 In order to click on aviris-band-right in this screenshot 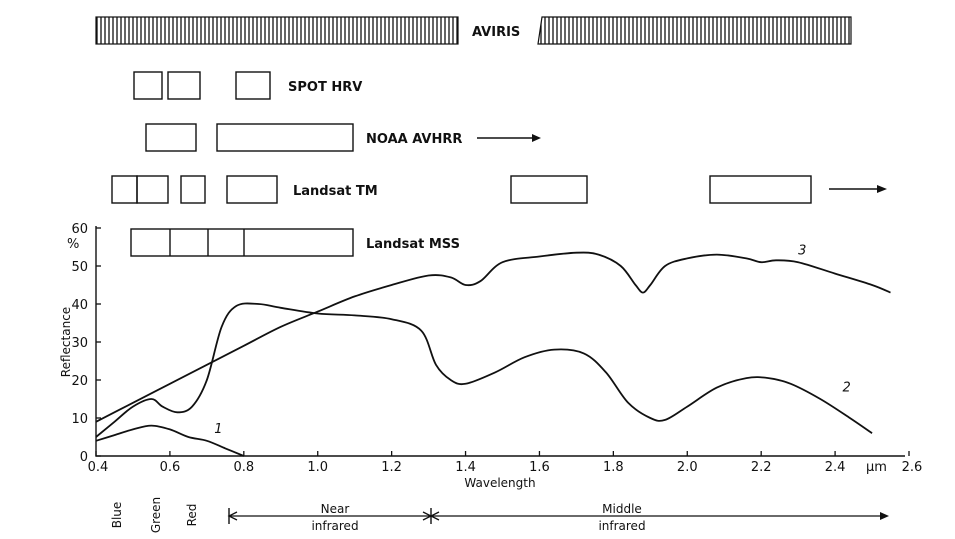, I will do `click(694, 30)`.